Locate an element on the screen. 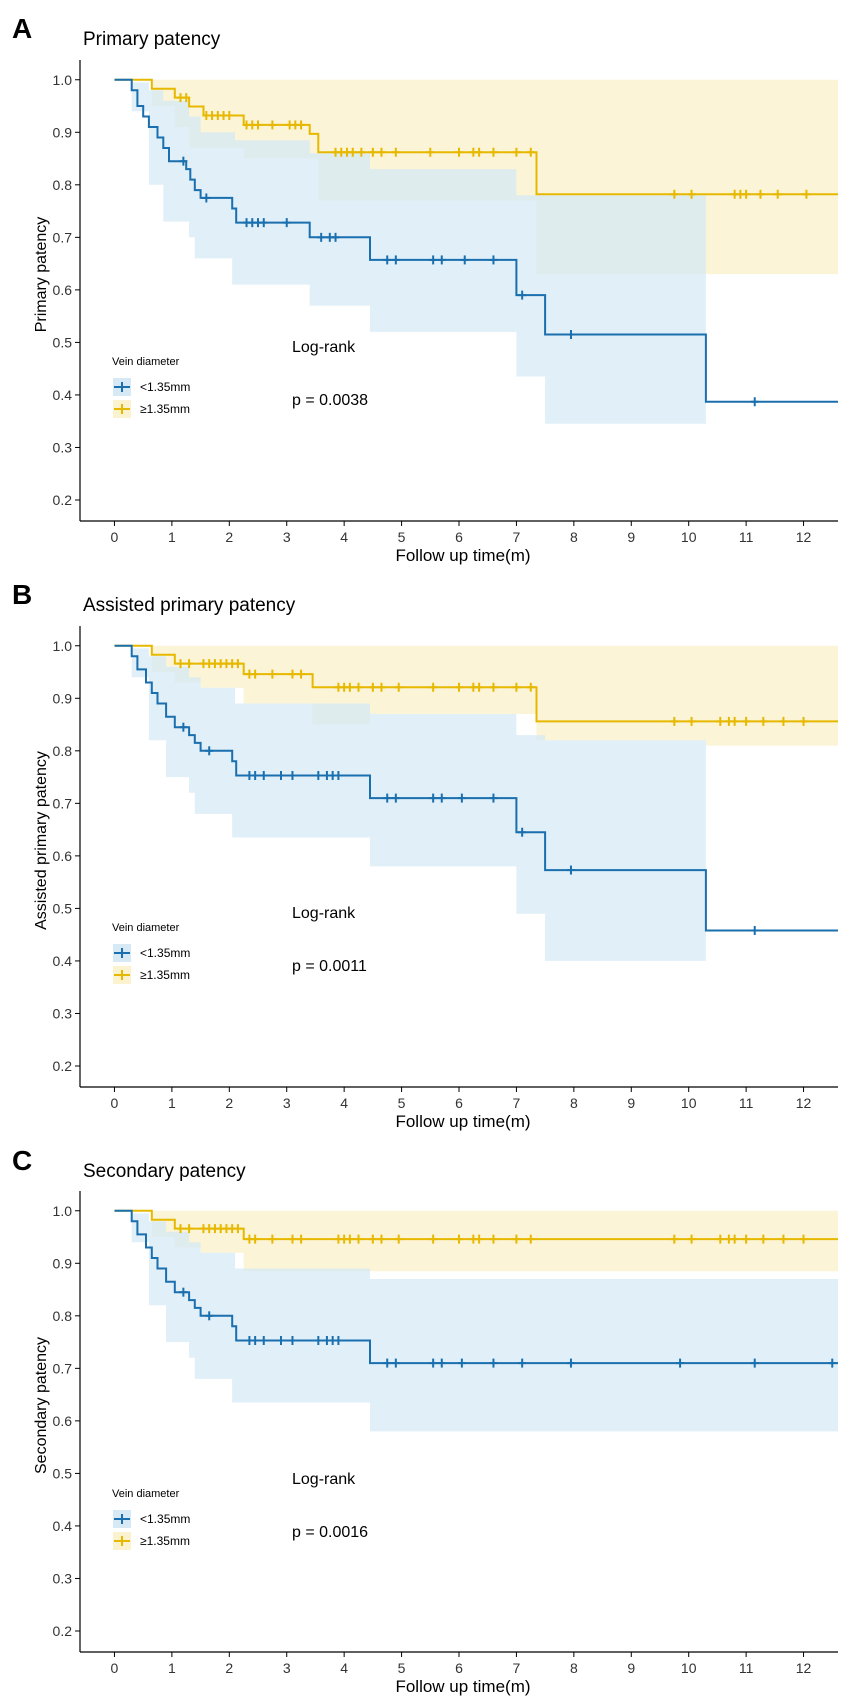  km-line-large is located at coordinates (476, 683).